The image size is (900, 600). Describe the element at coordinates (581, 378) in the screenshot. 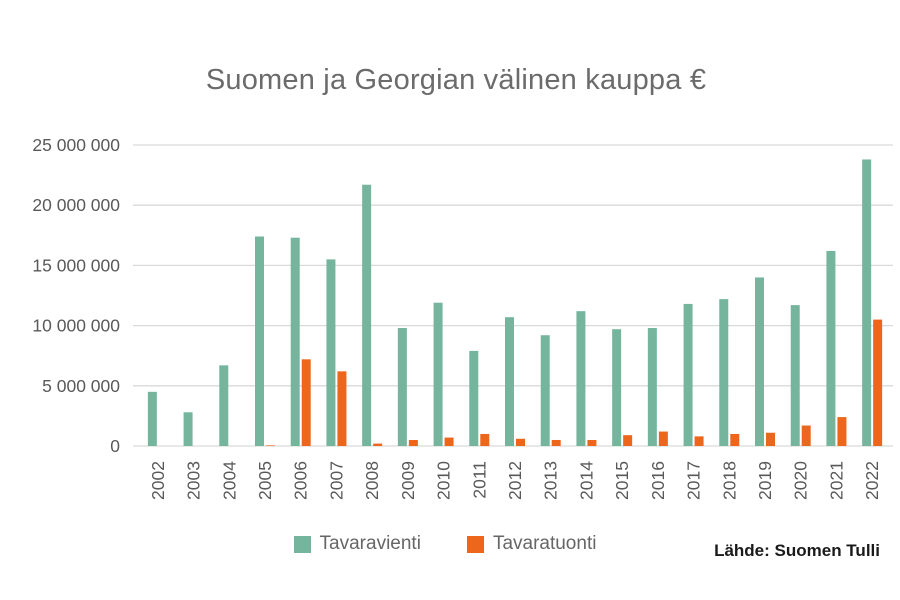

I see `bar-tavaravienti-2014` at that location.